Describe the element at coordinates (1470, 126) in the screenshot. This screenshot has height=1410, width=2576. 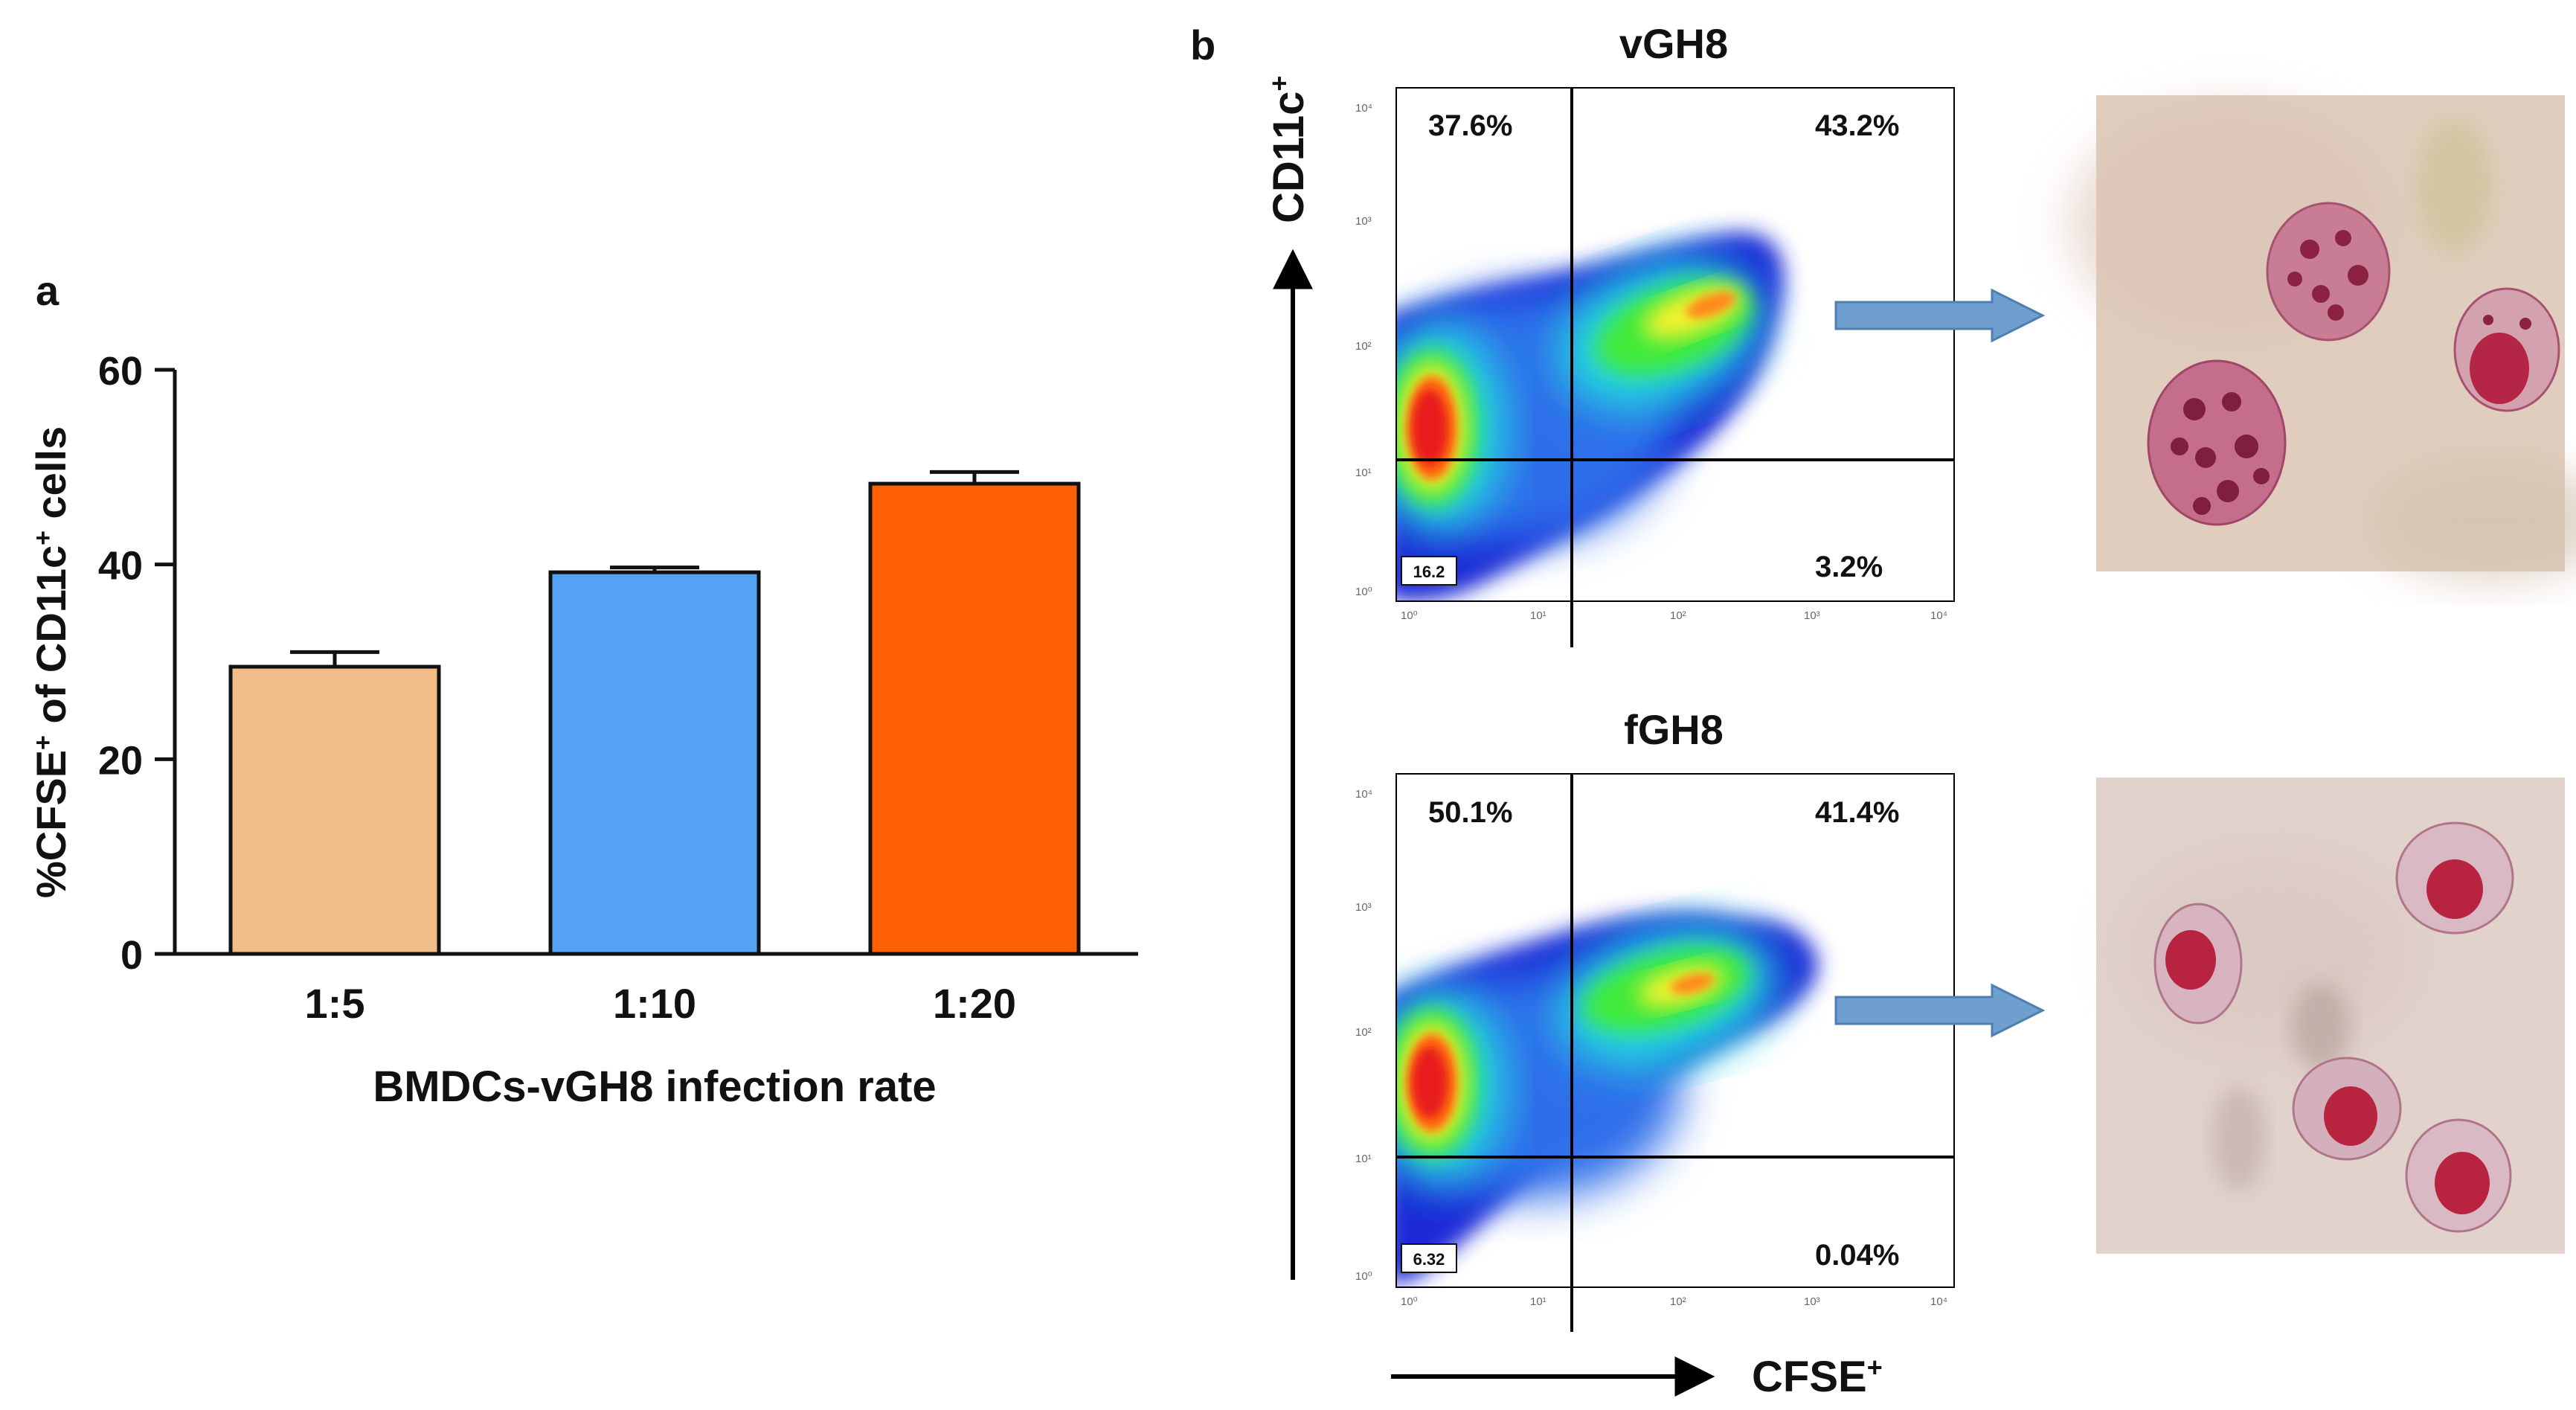
I see `quadrant-upper-left: 37.6%` at that location.